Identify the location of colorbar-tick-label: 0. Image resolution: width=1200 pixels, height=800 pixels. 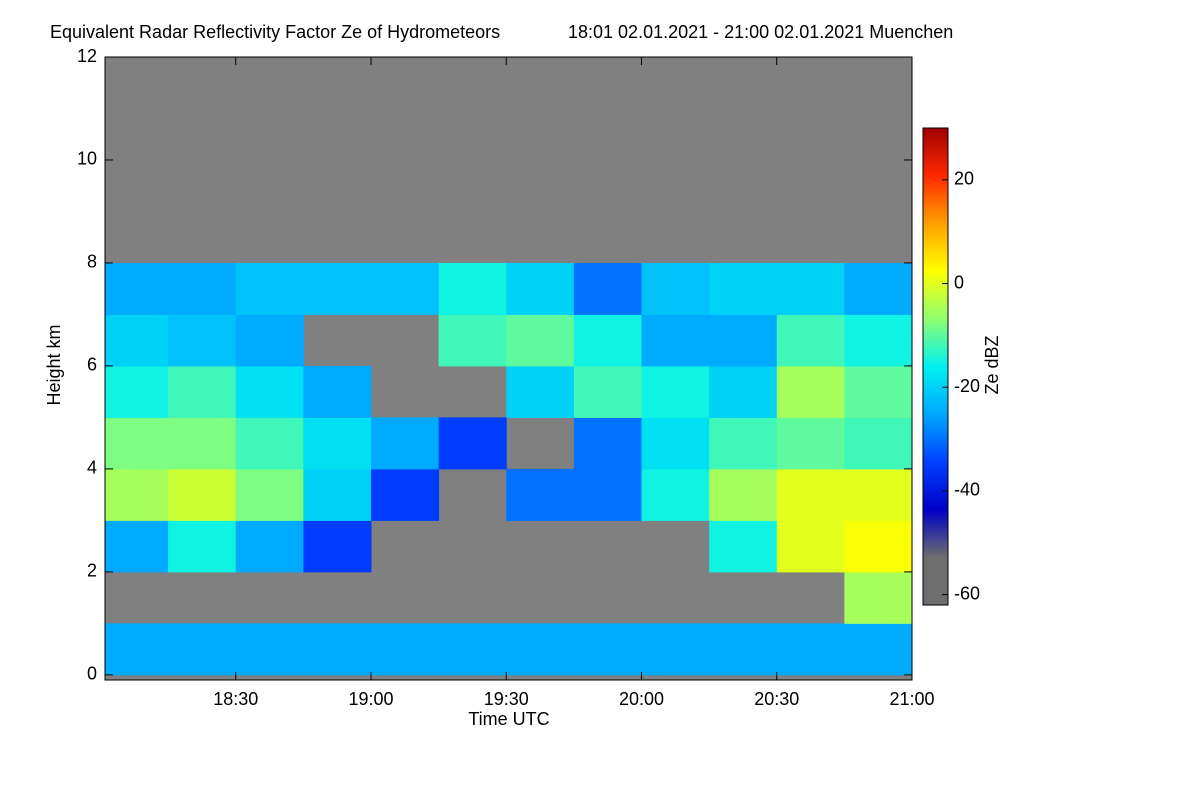
(959, 282).